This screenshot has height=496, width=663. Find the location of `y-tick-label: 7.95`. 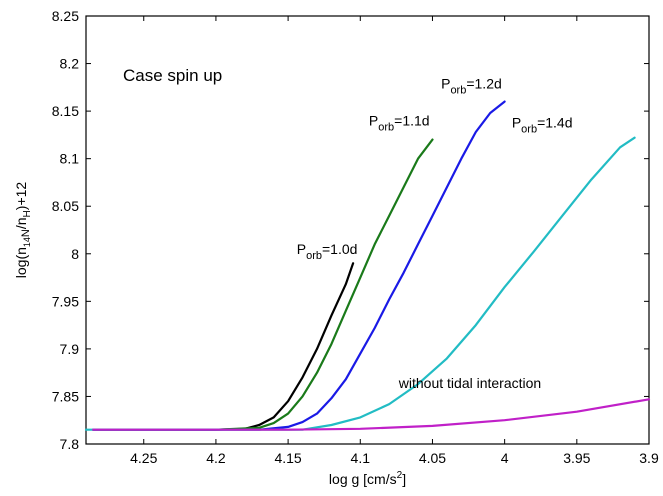

y-tick-label: 7.95 is located at coordinates (65, 301).